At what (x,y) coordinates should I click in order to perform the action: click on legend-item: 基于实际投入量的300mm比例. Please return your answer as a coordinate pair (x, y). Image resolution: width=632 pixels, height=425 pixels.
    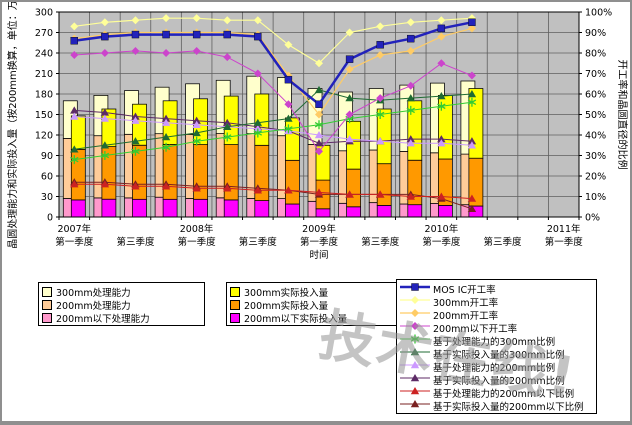
    Looking at the image, I should click on (496, 354).